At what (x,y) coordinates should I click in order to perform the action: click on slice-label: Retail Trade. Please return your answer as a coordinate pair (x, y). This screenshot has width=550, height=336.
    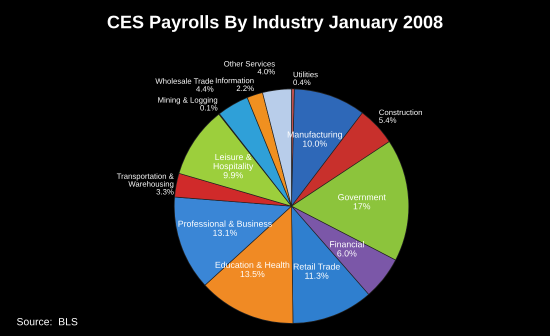
    Looking at the image, I should click on (317, 266).